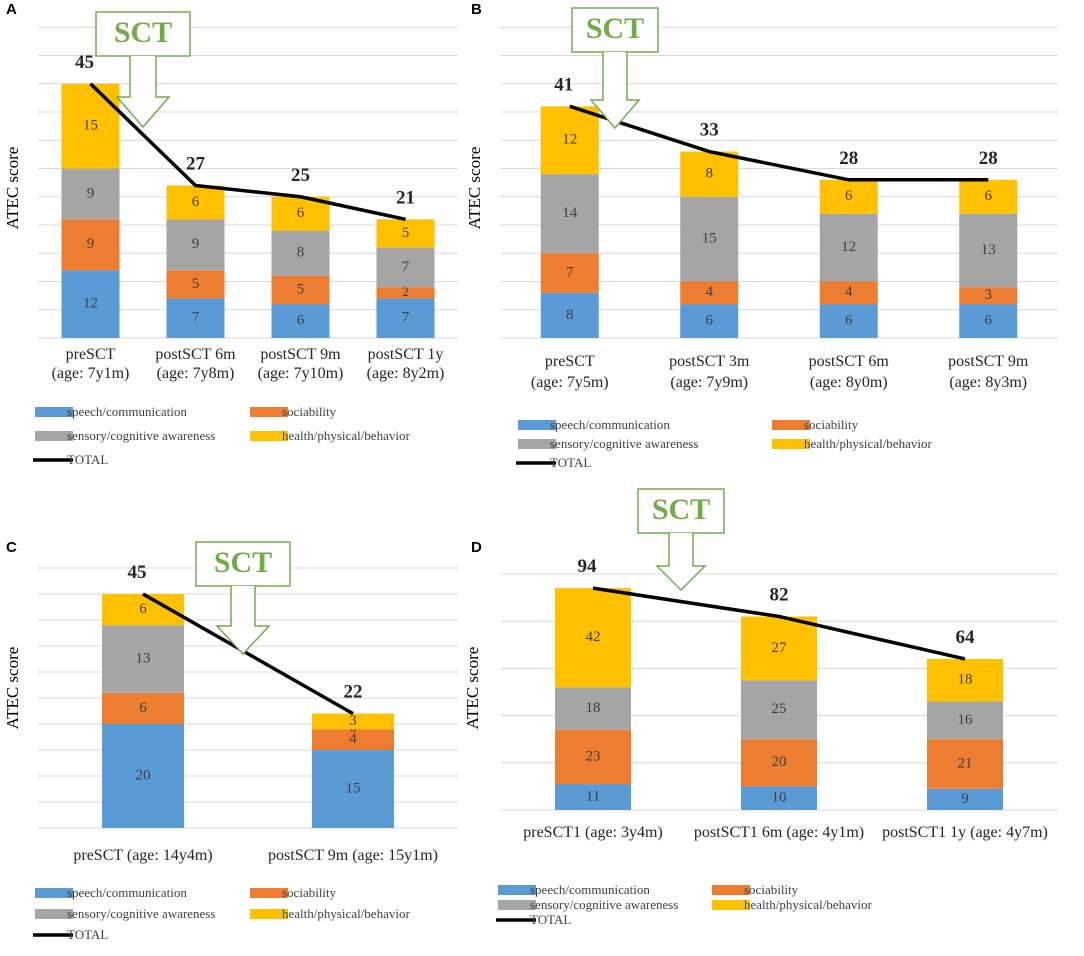 This screenshot has width=1084, height=956. What do you see at coordinates (300, 175) in the screenshot?
I see `total-label: 25` at bounding box center [300, 175].